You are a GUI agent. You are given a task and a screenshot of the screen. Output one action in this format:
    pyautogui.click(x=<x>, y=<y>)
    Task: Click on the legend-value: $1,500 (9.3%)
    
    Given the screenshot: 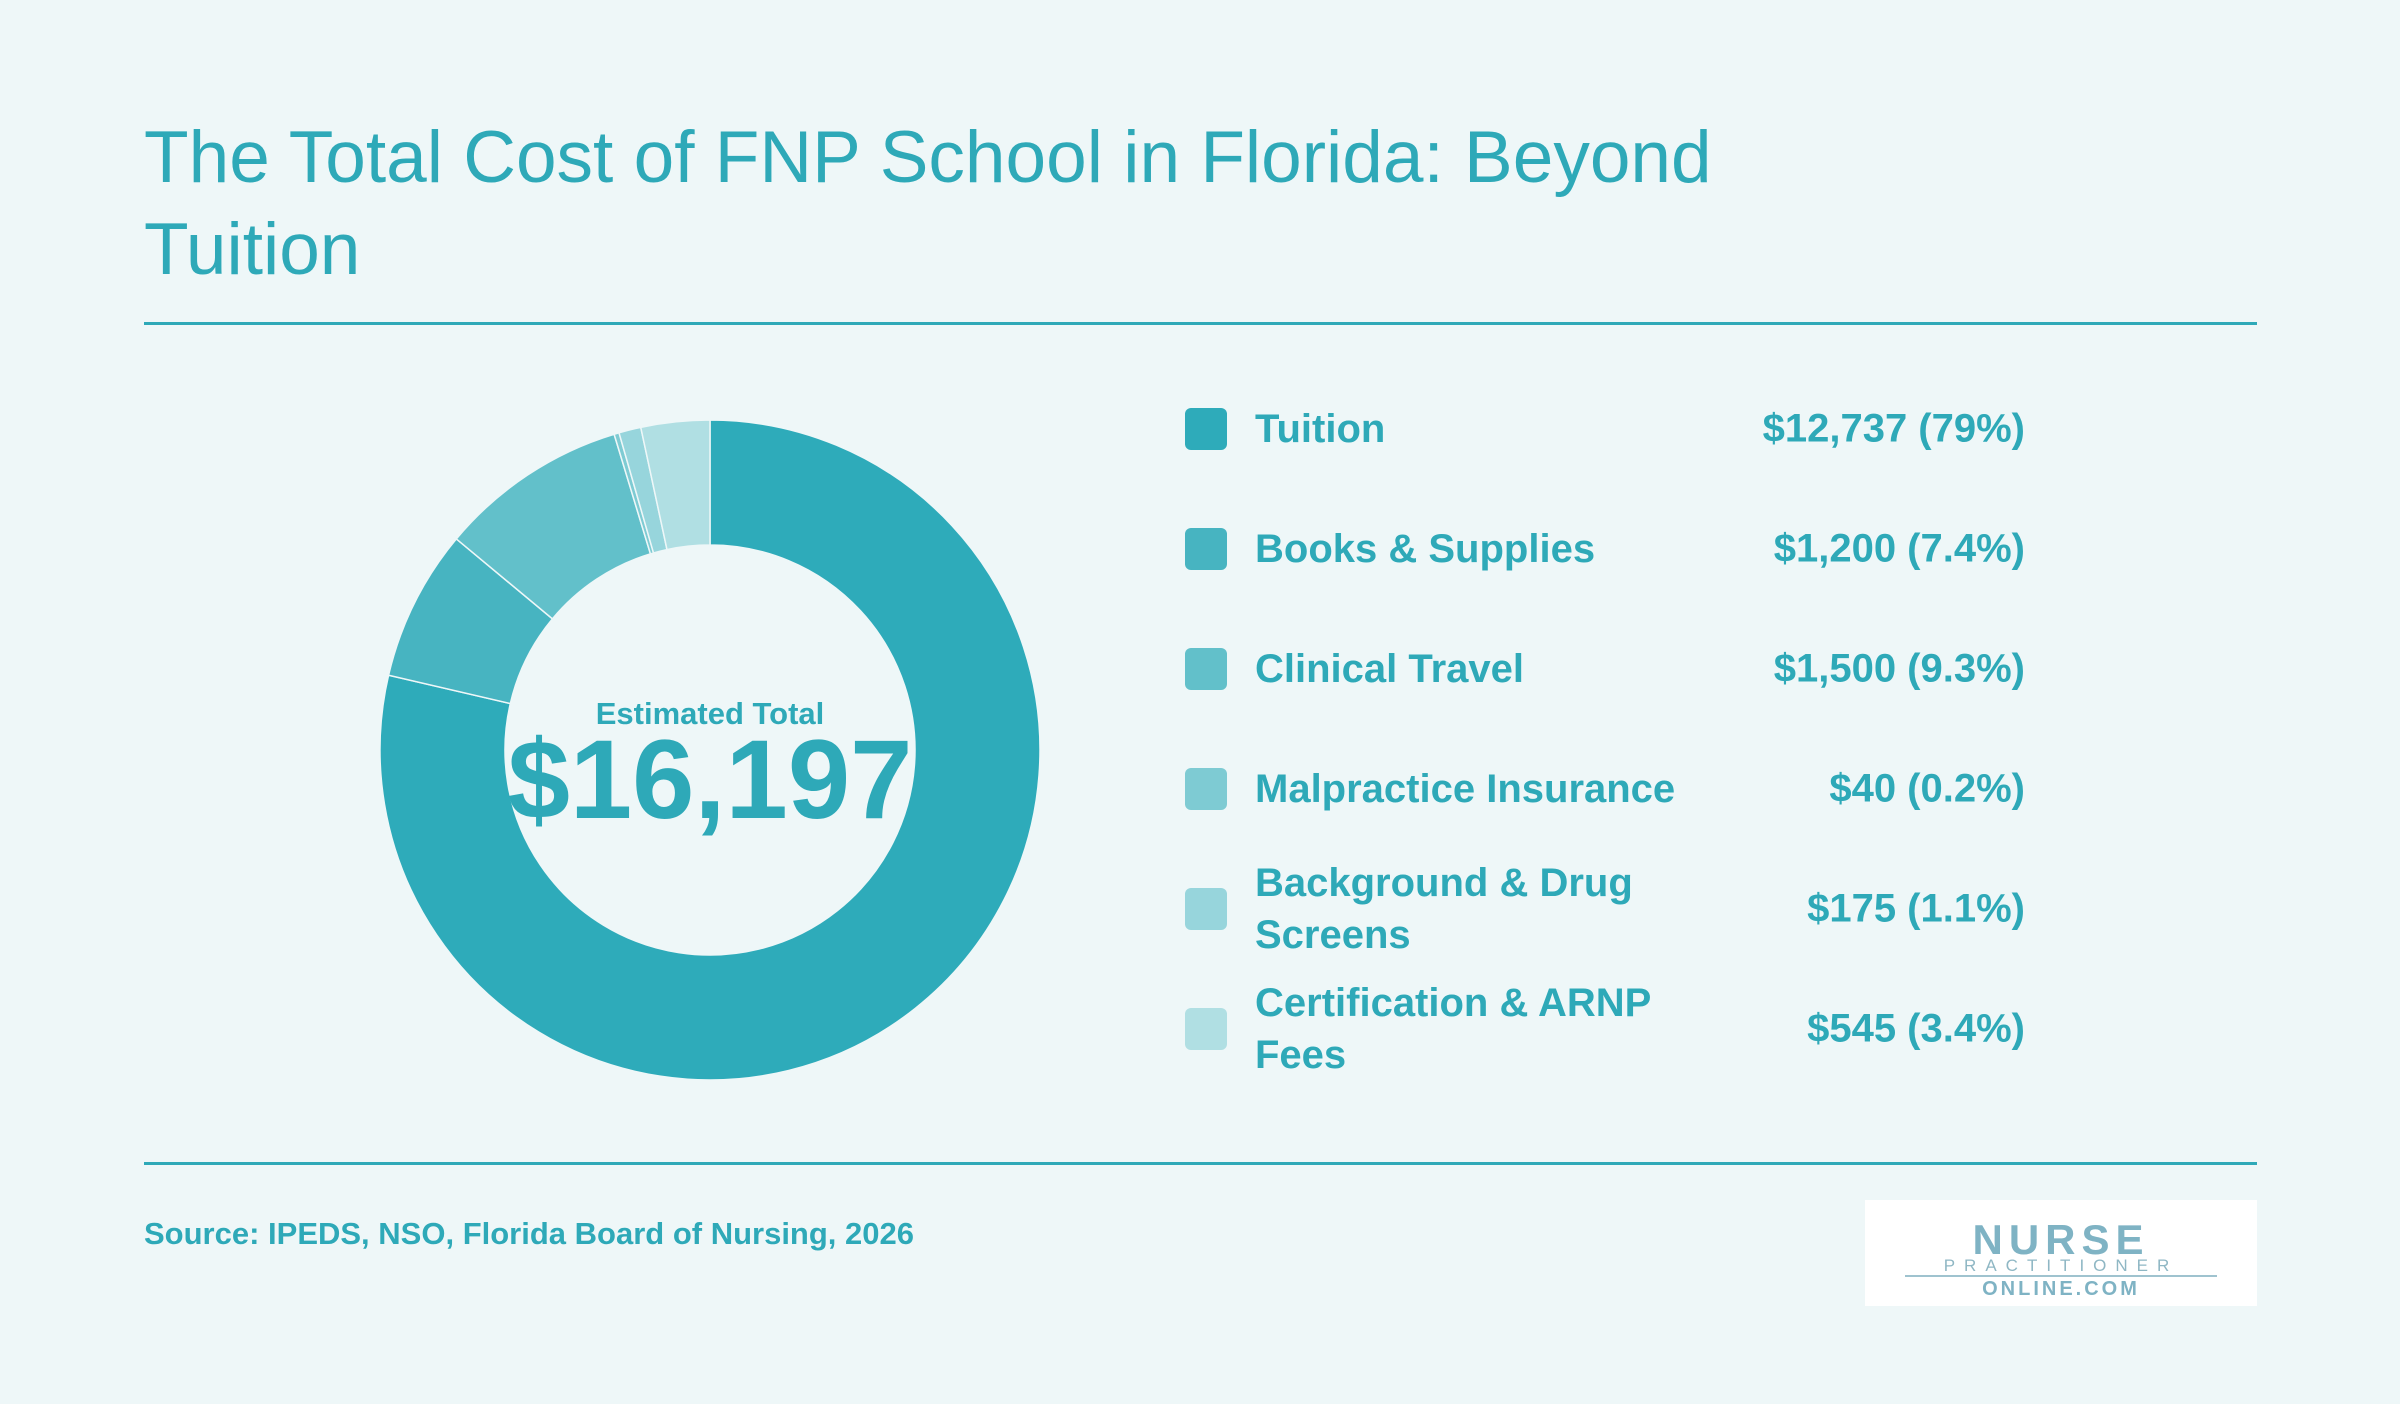 What is the action you would take?
    pyautogui.click(x=1899, y=668)
    